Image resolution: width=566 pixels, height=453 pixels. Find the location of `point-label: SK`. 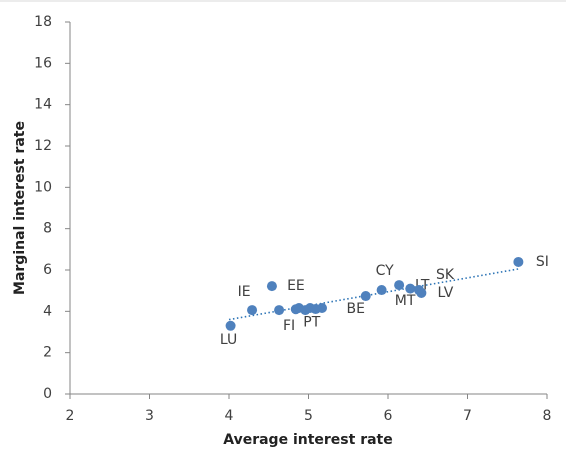

point-label: SK is located at coordinates (445, 275).